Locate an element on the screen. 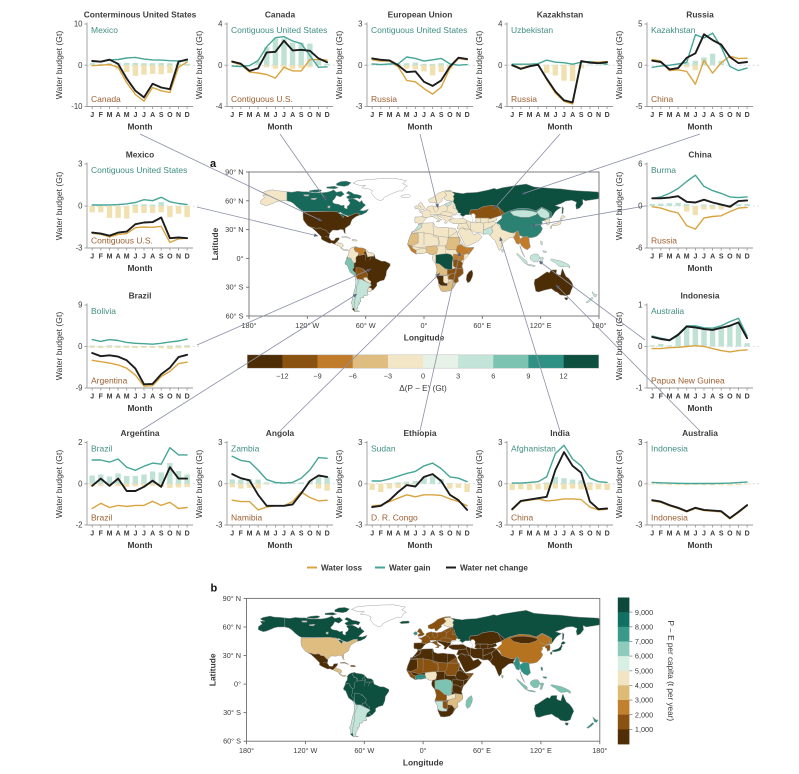  svg-text: 60° W is located at coordinates (364, 750).